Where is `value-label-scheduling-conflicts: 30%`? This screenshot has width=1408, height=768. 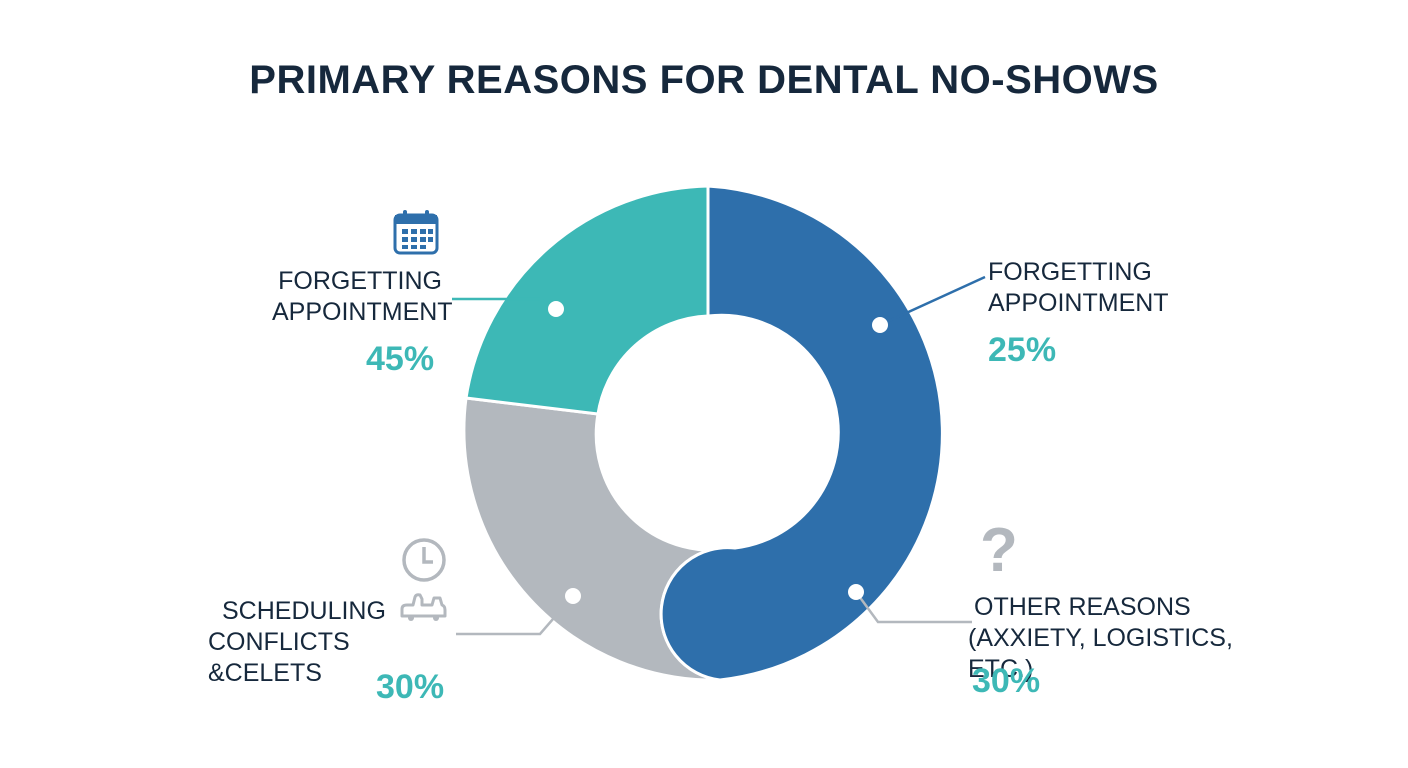
value-label-scheduling-conflicts: 30% is located at coordinates (410, 687).